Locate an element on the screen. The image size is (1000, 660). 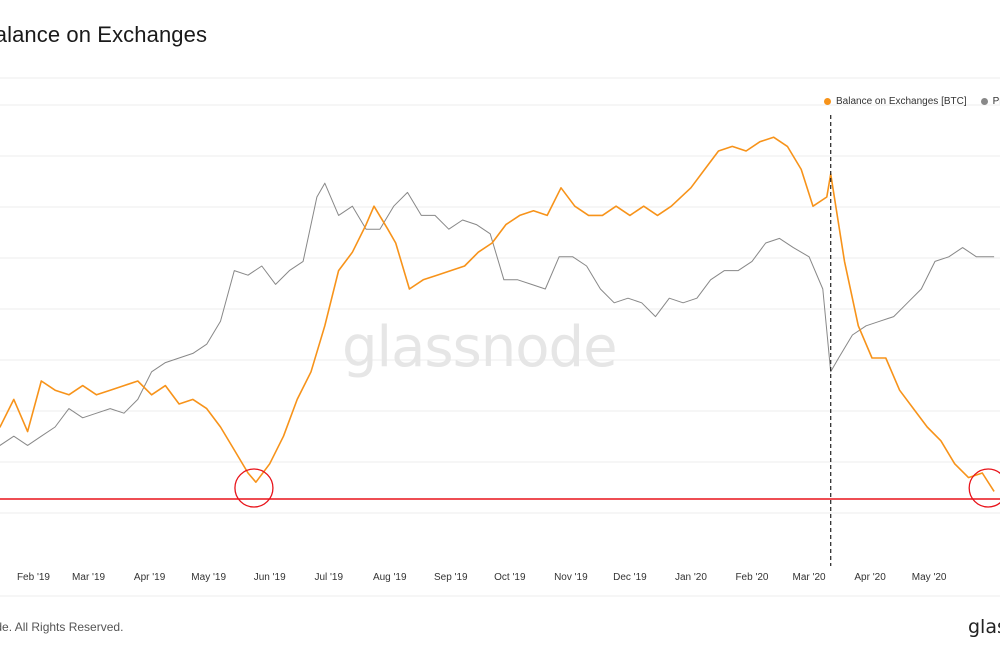
x-tick-label: Aug '19 is located at coordinates (390, 577).